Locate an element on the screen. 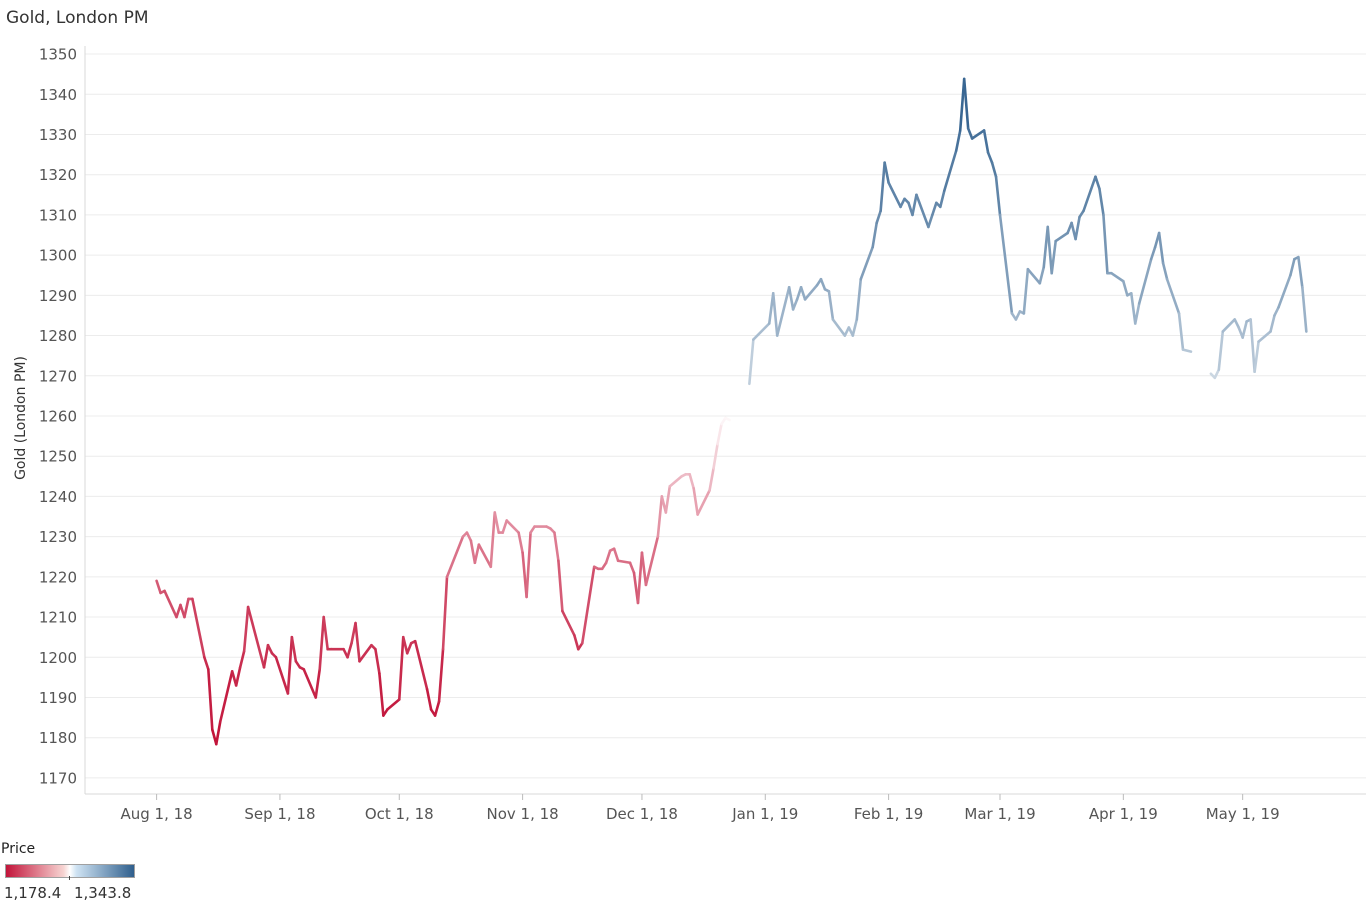  x-tick-label: Apr 1, 19 is located at coordinates (1123, 814).